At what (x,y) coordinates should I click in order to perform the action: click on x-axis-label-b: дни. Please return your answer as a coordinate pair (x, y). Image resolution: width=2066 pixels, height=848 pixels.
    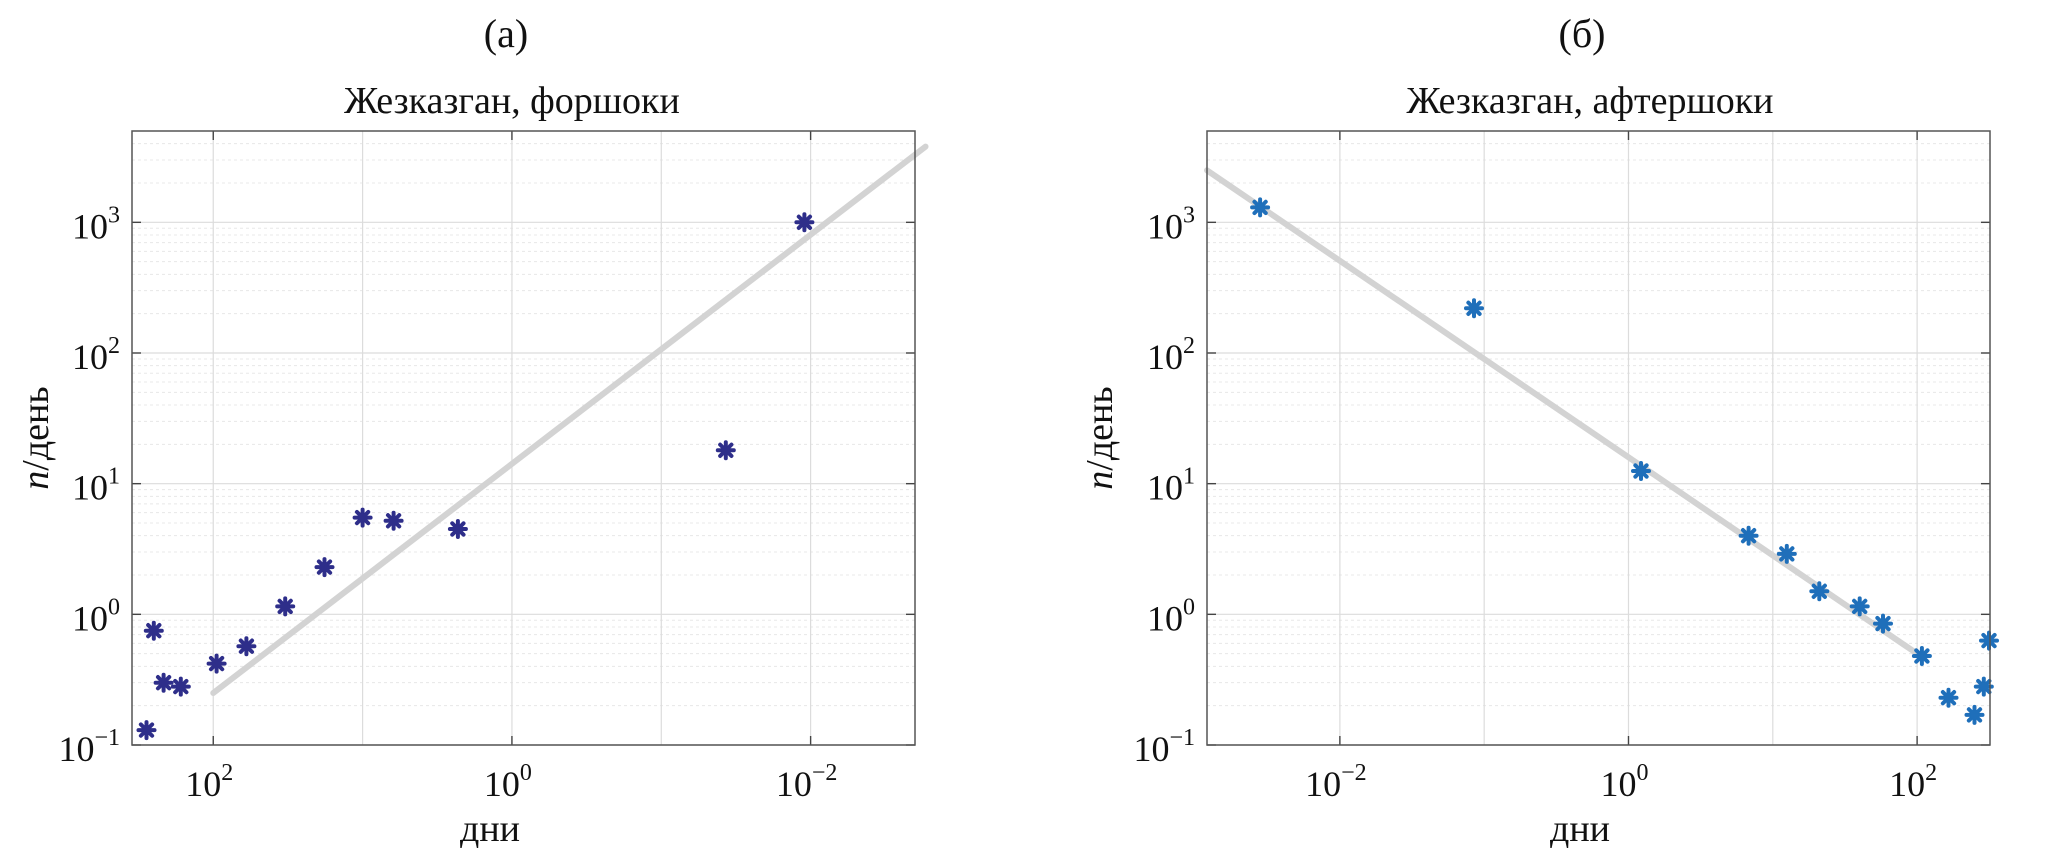
    Looking at the image, I should click on (1580, 828).